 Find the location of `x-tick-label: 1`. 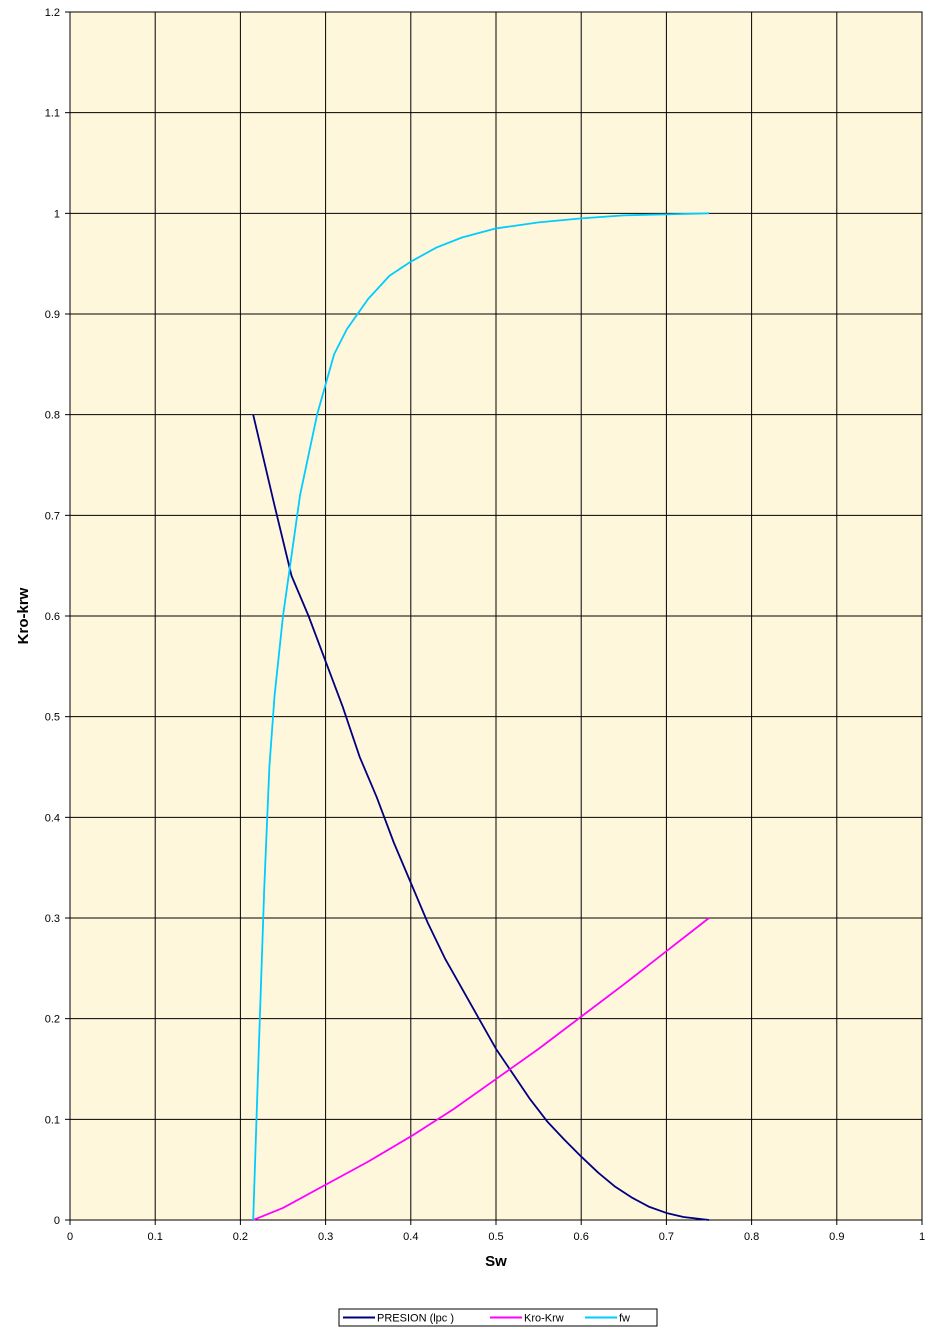

x-tick-label: 1 is located at coordinates (922, 1237).